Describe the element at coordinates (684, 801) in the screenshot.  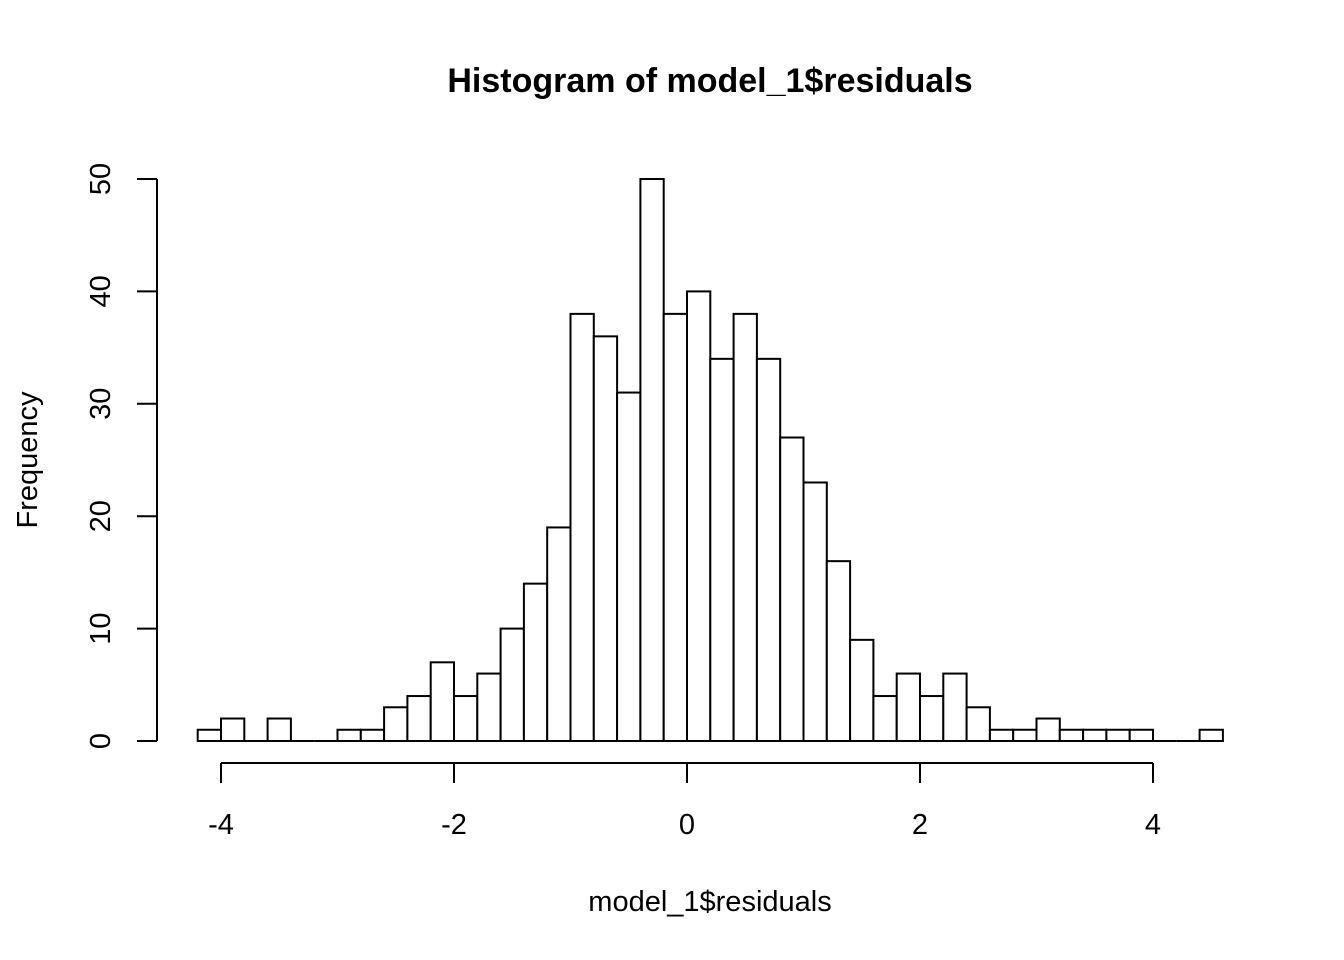
I see `x-axis: -4 -2 0 2 4` at that location.